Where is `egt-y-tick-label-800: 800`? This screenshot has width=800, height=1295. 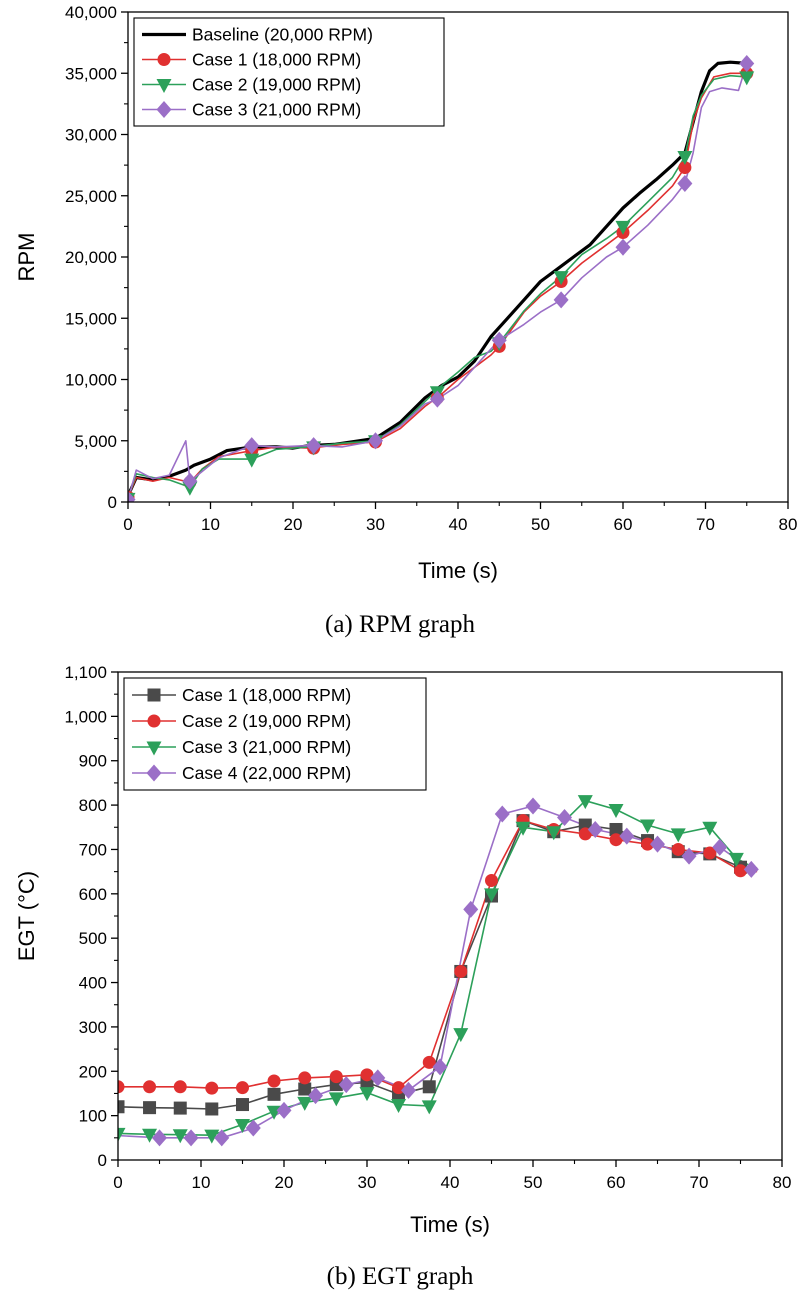 egt-y-tick-label-800: 800 is located at coordinates (93, 805).